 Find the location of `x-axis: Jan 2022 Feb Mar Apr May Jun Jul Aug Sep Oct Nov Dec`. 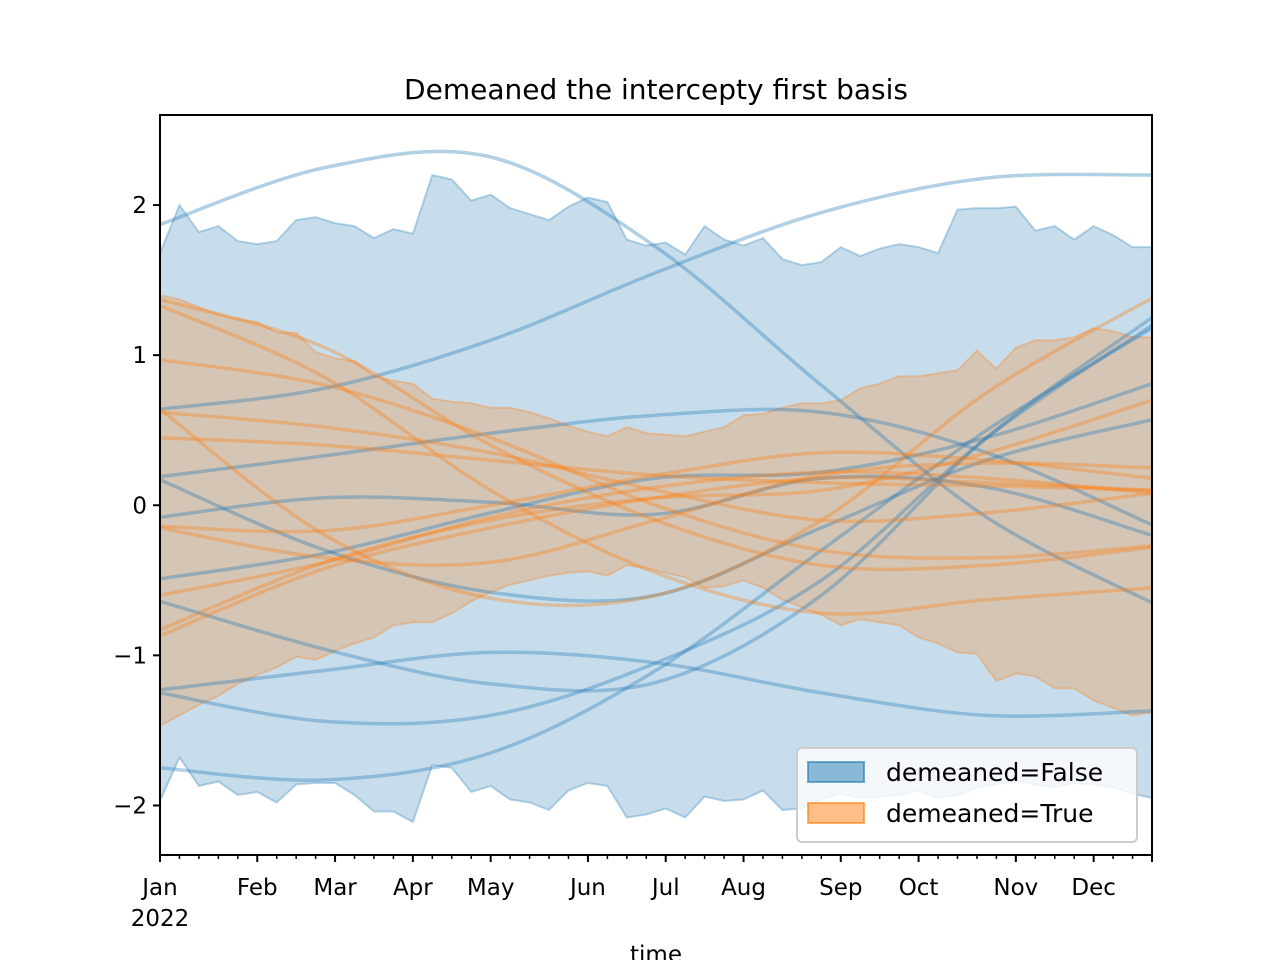

x-axis: Jan 2022 Feb Mar Apr May Jun Jul Aug Sep Oct Nov Dec is located at coordinates (642, 893).